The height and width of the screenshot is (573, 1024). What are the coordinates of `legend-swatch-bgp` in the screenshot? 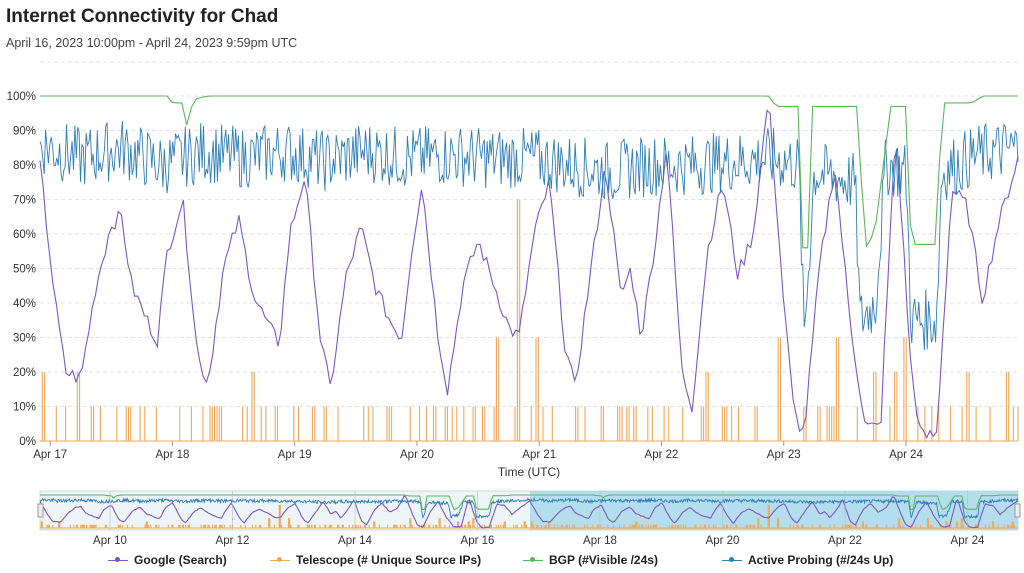 It's located at (533, 559).